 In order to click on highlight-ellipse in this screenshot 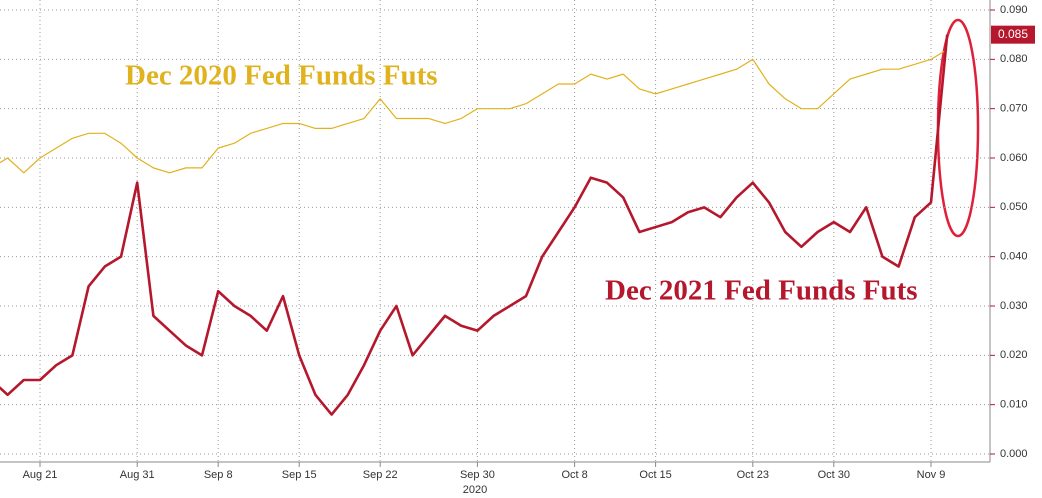, I will do `click(958, 128)`.